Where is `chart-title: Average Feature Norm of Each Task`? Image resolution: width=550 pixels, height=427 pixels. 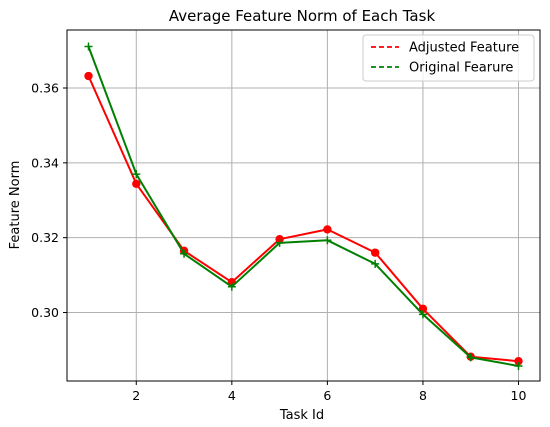 chart-title: Average Feature Norm of Each Task is located at coordinates (302, 16).